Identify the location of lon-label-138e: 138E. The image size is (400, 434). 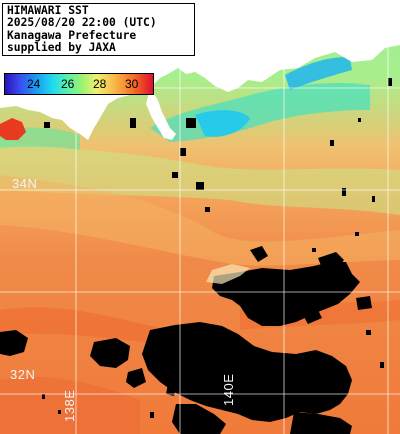
(69, 405).